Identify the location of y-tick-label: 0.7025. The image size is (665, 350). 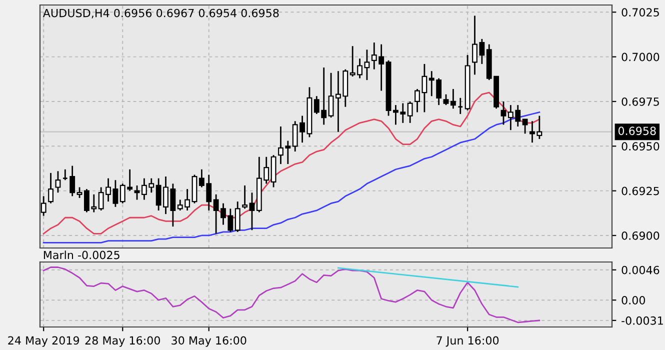
(640, 12).